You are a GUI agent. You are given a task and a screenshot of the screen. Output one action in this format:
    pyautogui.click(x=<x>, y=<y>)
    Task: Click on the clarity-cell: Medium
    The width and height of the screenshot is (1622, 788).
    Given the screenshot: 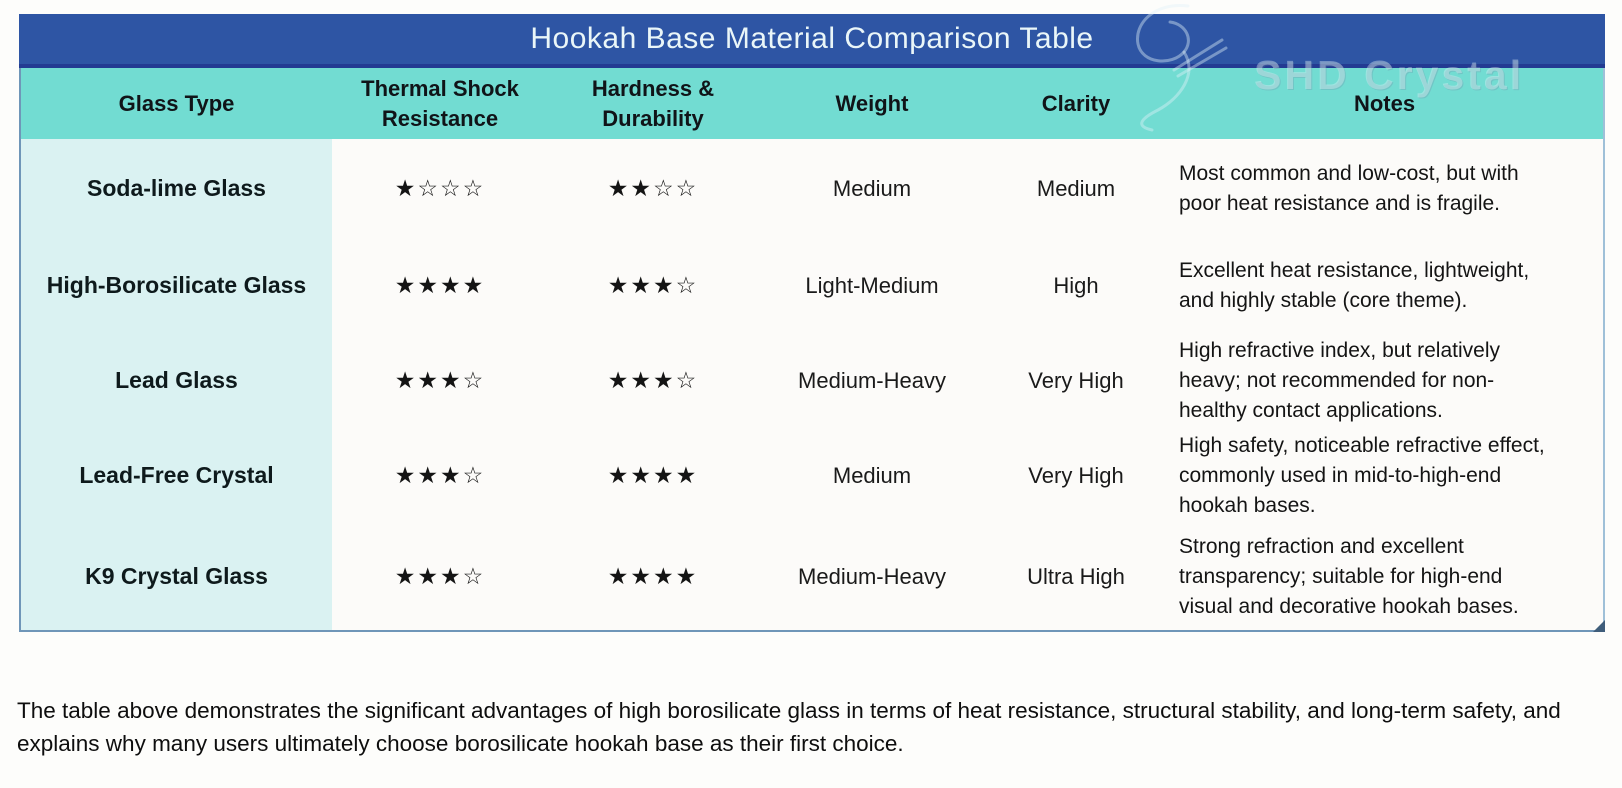 What is the action you would take?
    pyautogui.click(x=1076, y=188)
    